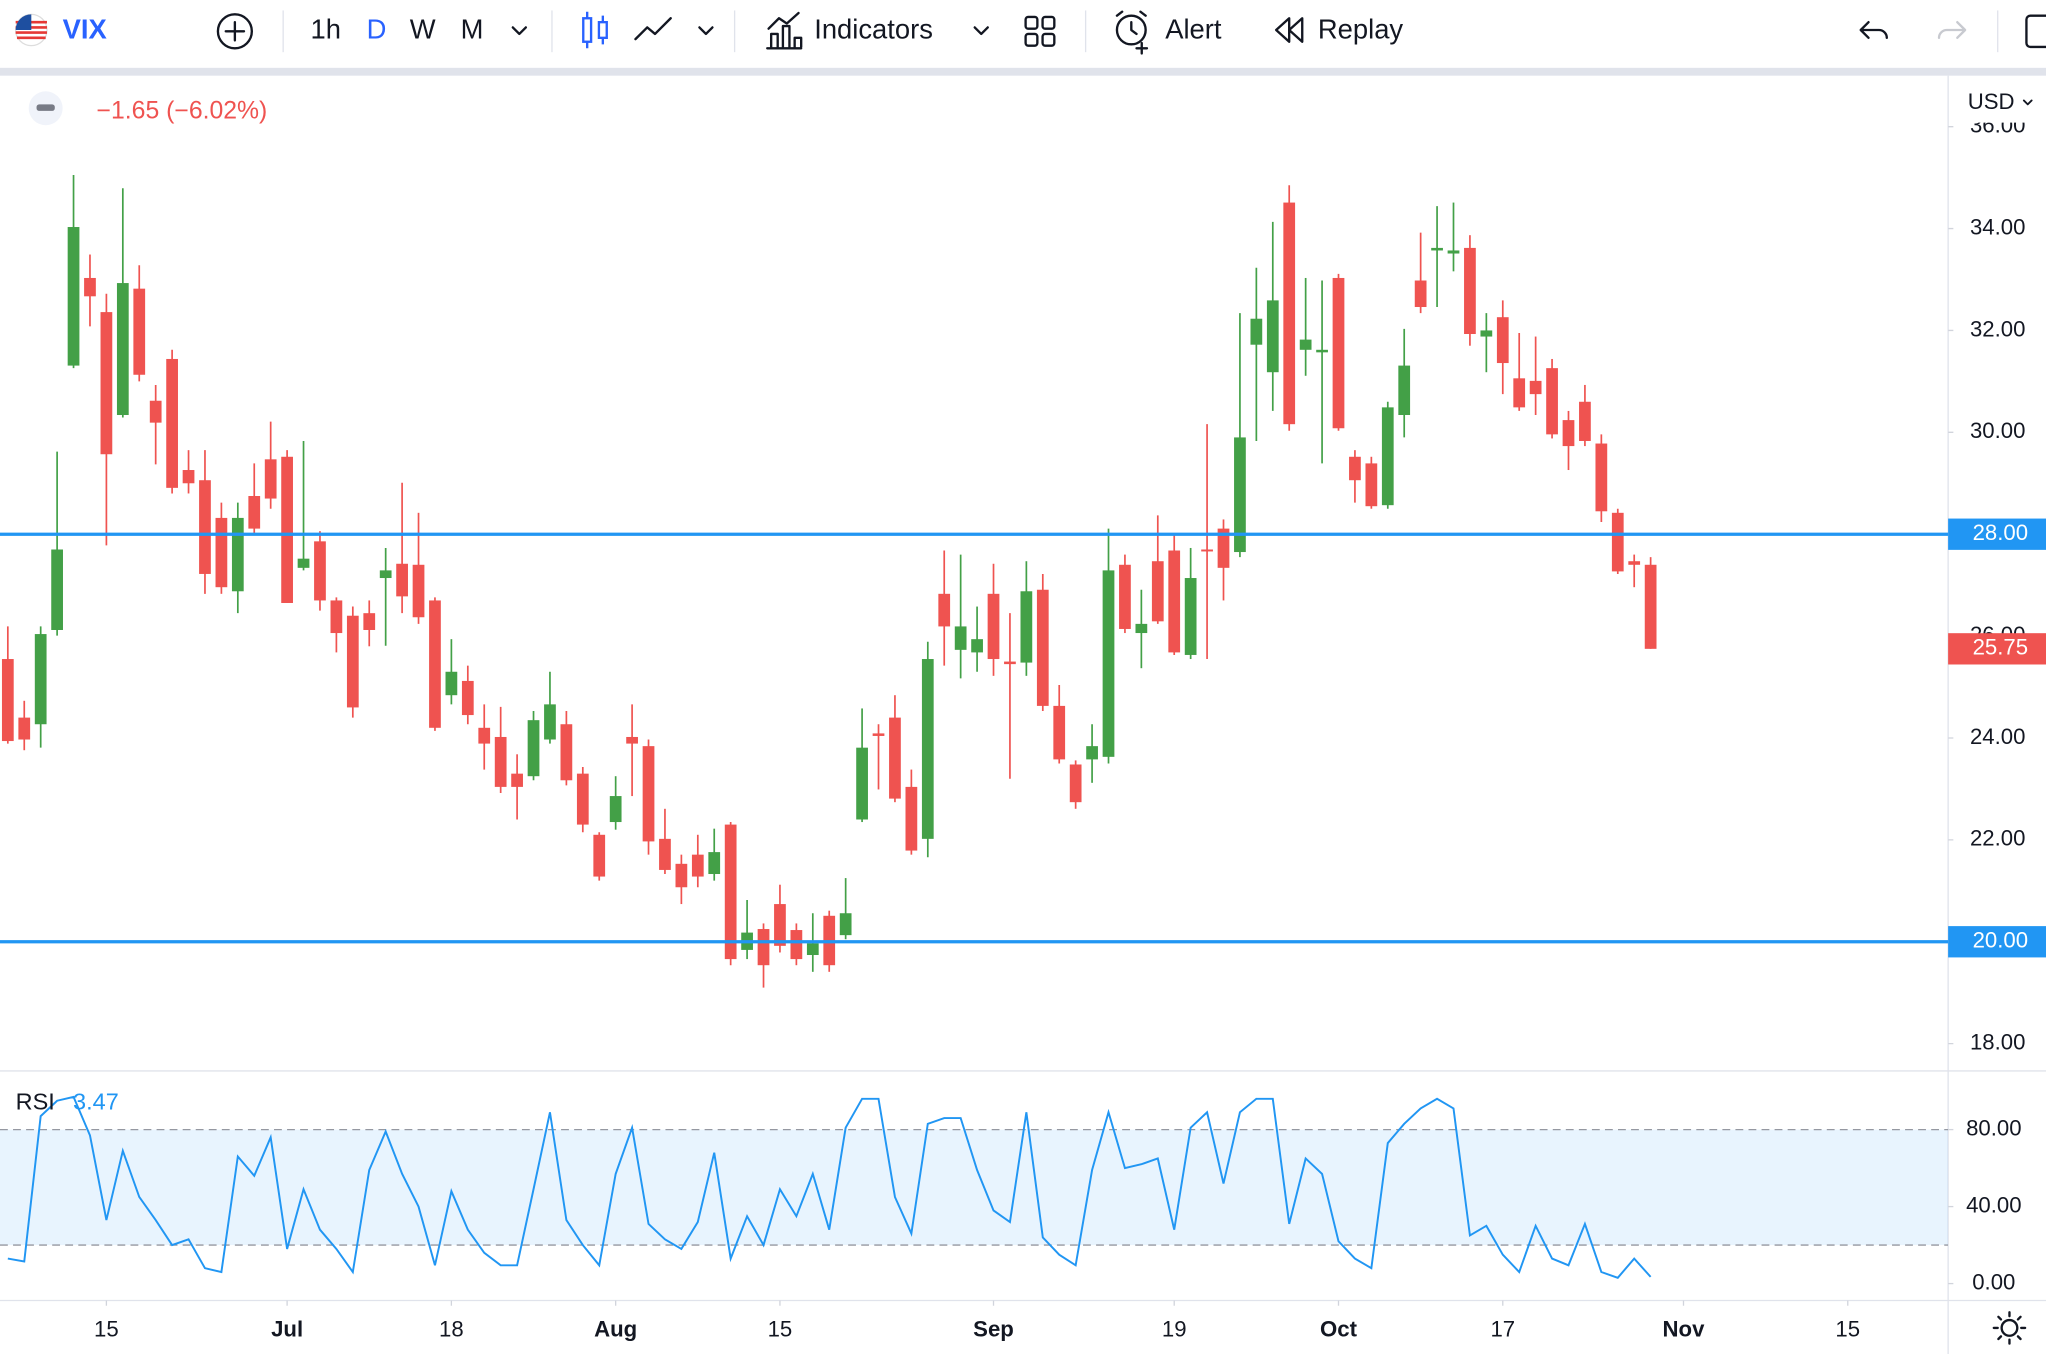 The image size is (2046, 1354). What do you see at coordinates (45, 107) in the screenshot?
I see `collapse-icon` at bounding box center [45, 107].